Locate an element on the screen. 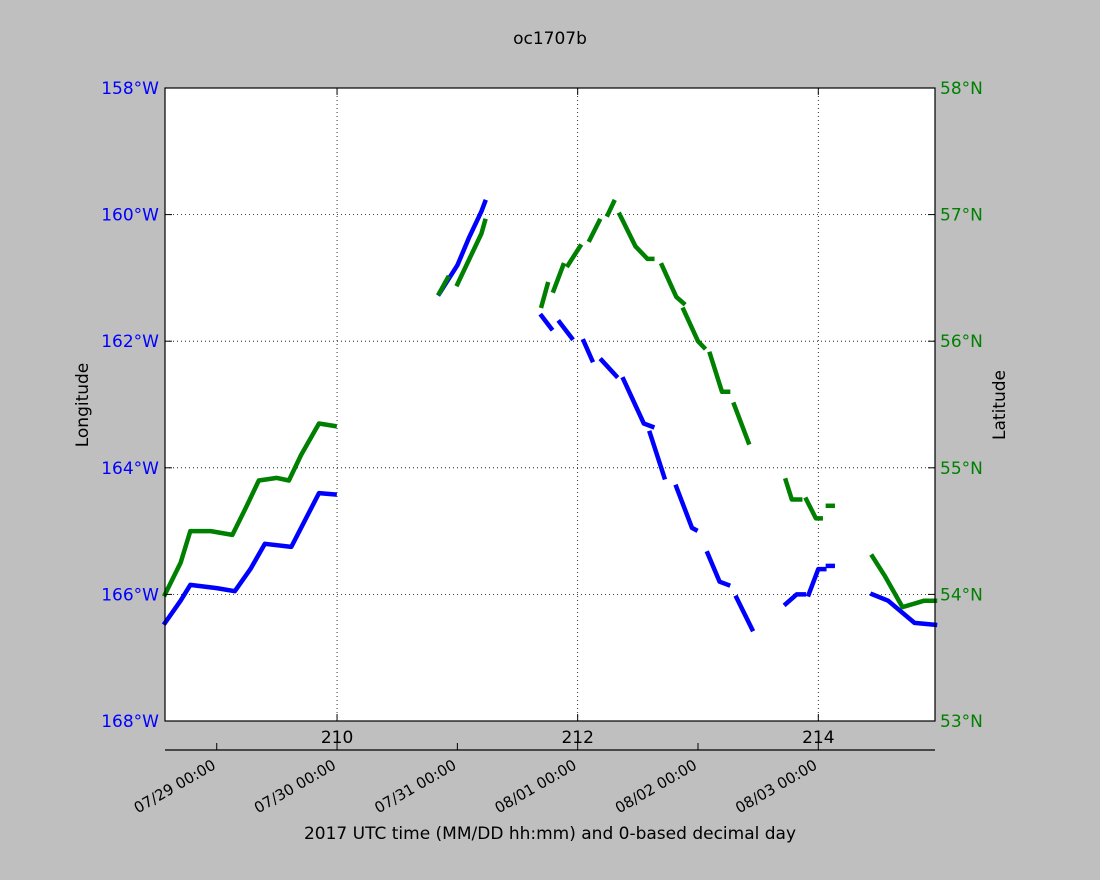 The height and width of the screenshot is (880, 1100). y-tick-label-left: 162°W is located at coordinates (130, 342).